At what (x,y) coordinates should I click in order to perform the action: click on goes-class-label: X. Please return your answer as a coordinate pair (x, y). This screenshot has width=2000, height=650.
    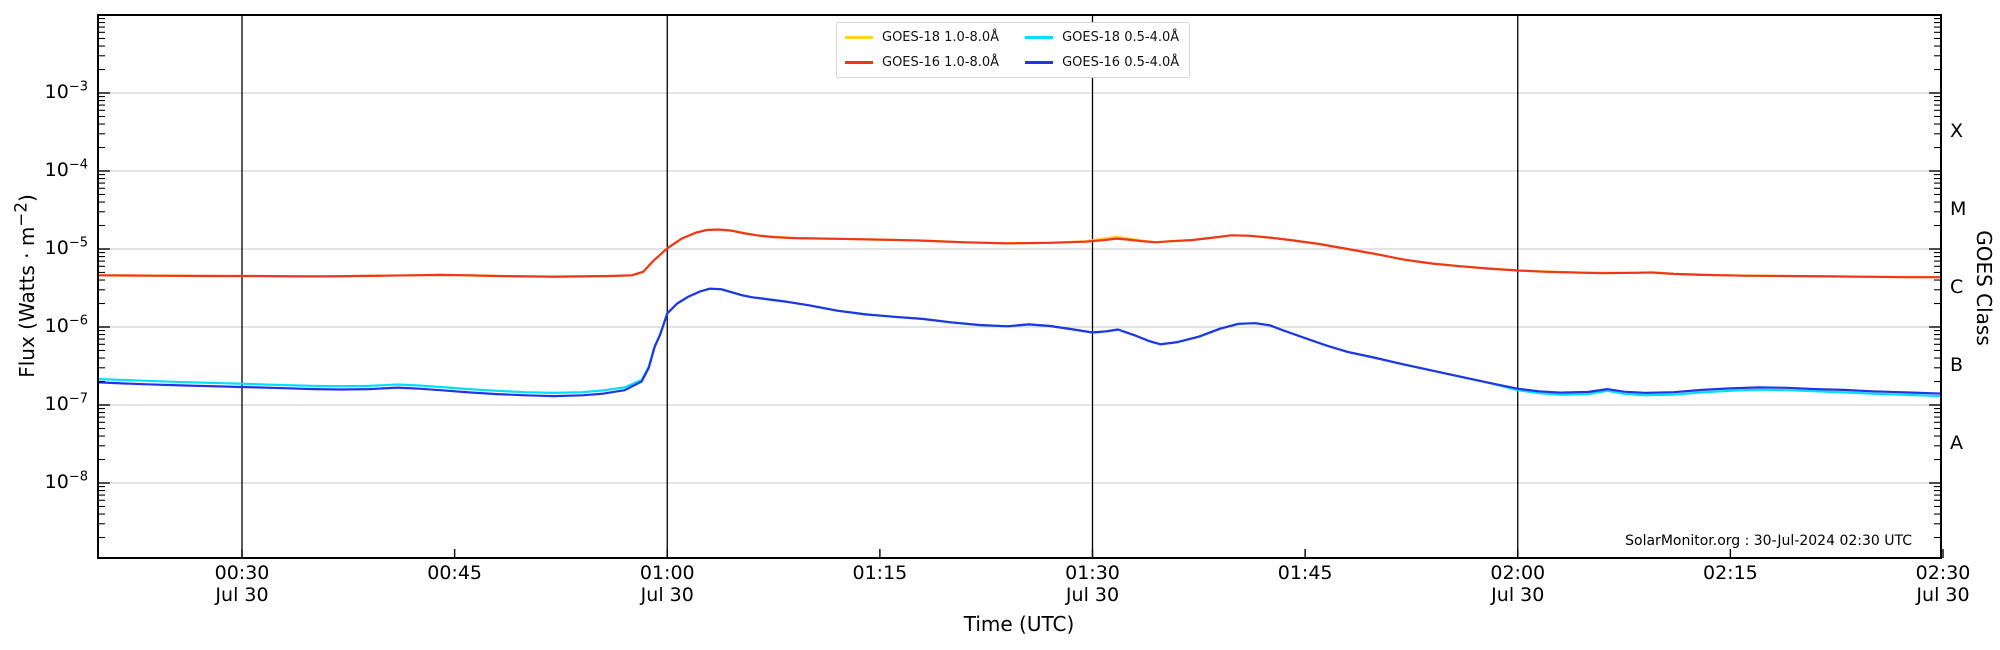
    Looking at the image, I should click on (1957, 131).